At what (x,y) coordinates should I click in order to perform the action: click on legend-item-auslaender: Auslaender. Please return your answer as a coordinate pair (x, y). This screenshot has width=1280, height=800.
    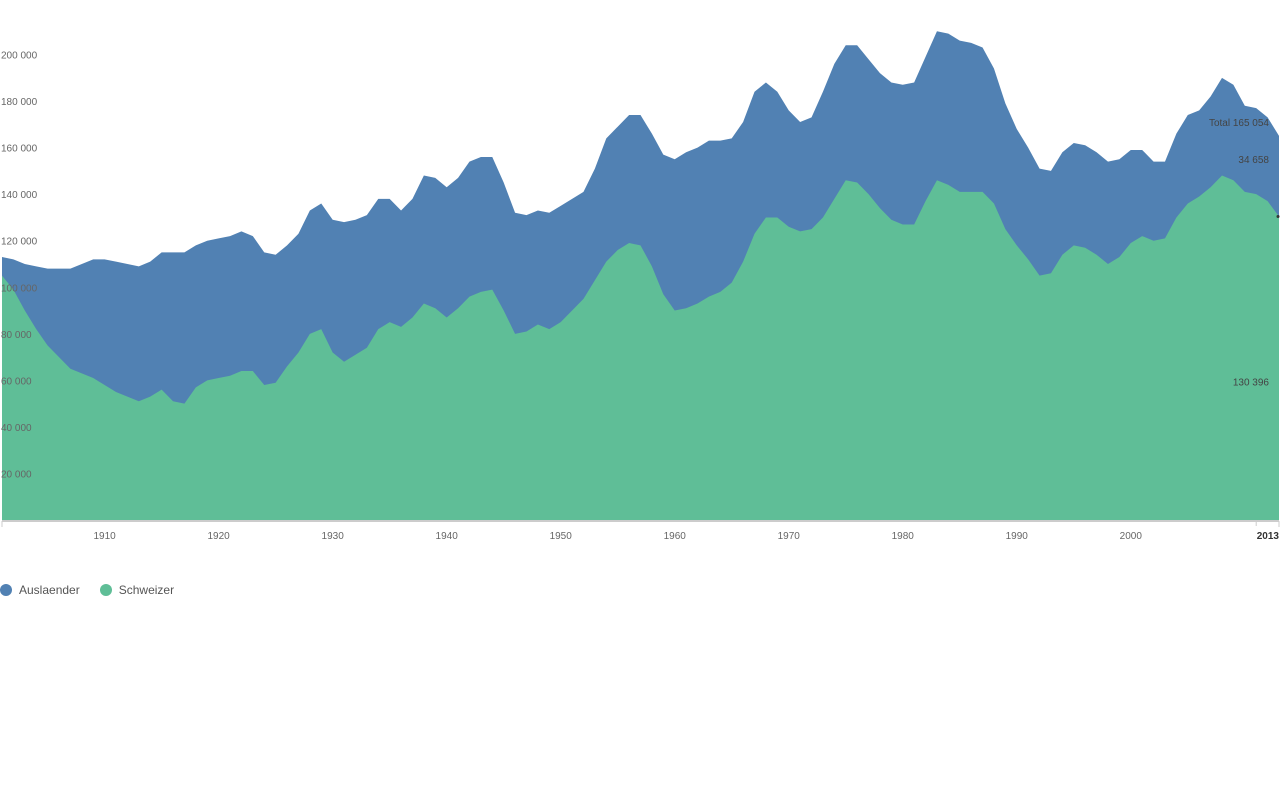
    Looking at the image, I should click on (40, 590).